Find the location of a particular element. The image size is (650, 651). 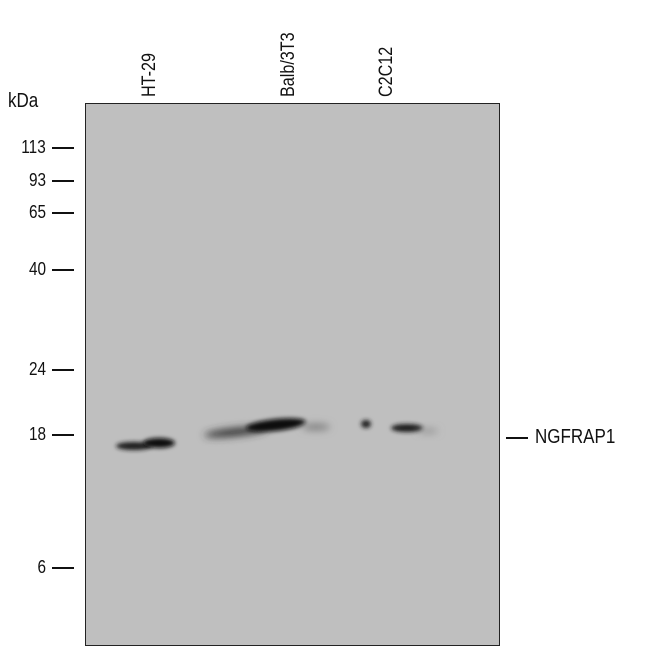

kda-unit-label: kDa is located at coordinates (23, 101).